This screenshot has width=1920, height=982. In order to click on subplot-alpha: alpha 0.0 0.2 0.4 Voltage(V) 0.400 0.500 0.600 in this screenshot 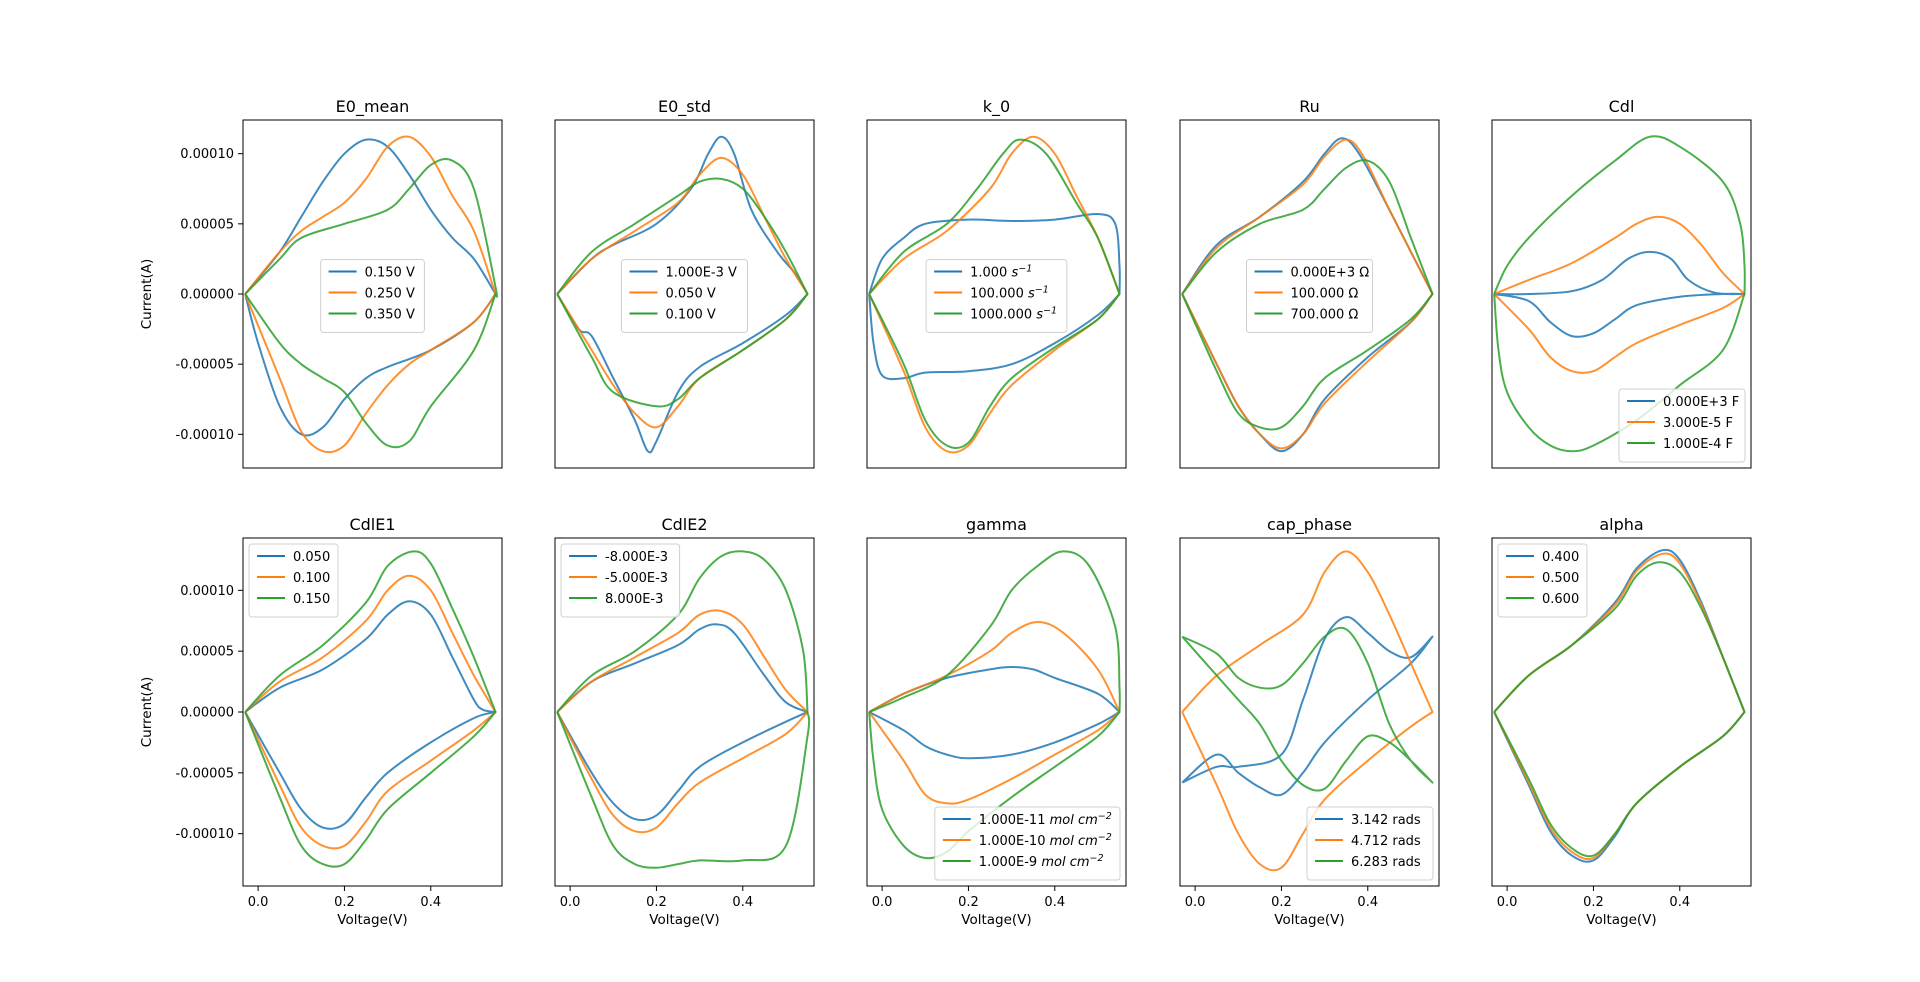, I will do `click(1621, 721)`.